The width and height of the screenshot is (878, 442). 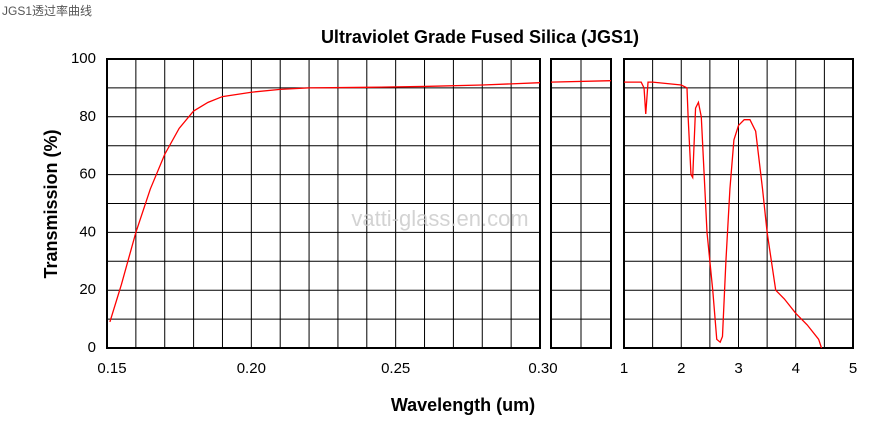 What do you see at coordinates (87, 116) in the screenshot?
I see `y-tick-label: 80` at bounding box center [87, 116].